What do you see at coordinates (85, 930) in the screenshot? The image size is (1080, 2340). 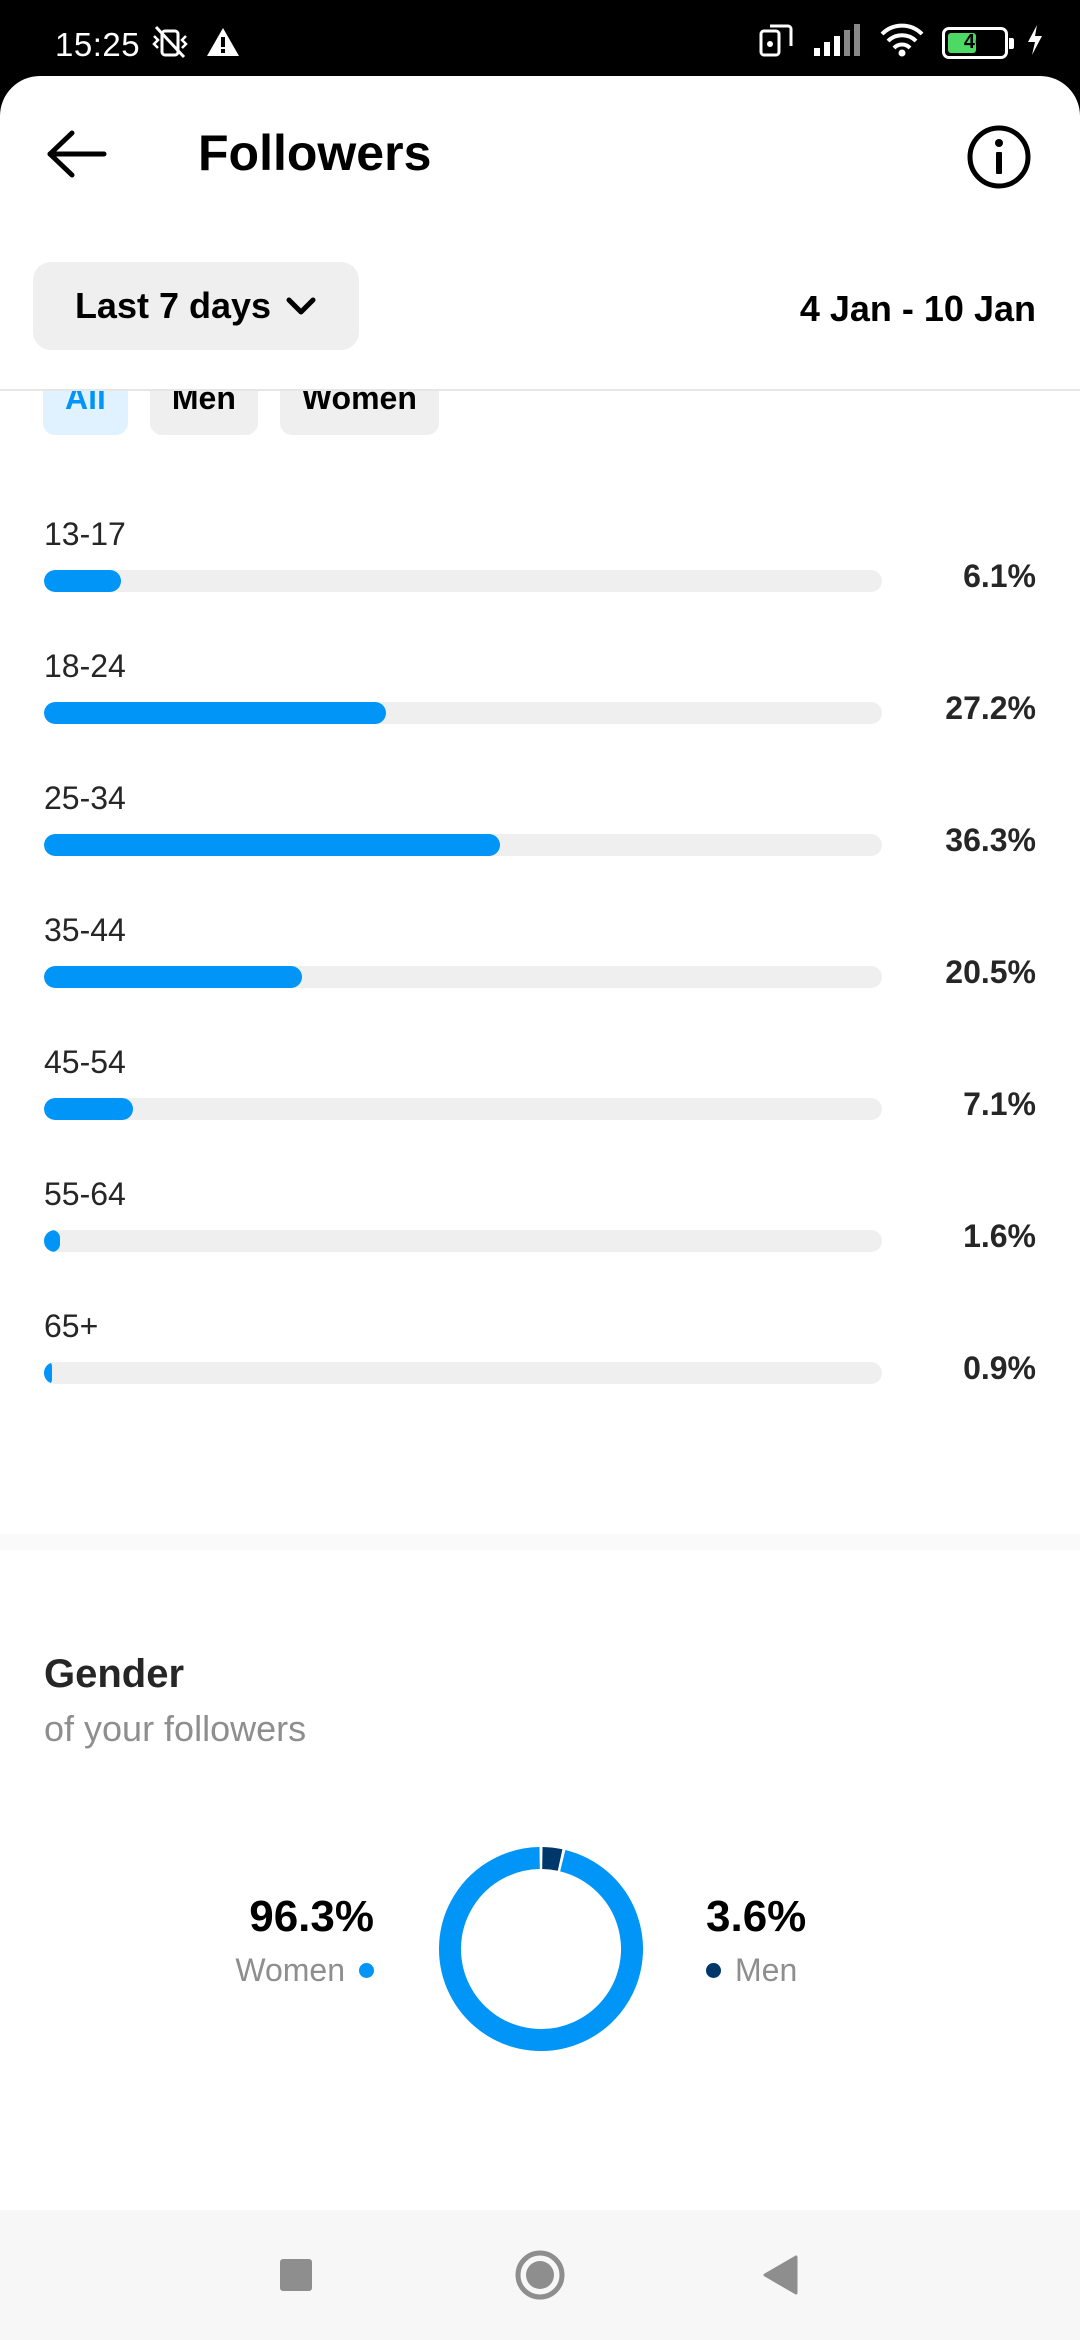 I see `age-range-label: 35-44` at bounding box center [85, 930].